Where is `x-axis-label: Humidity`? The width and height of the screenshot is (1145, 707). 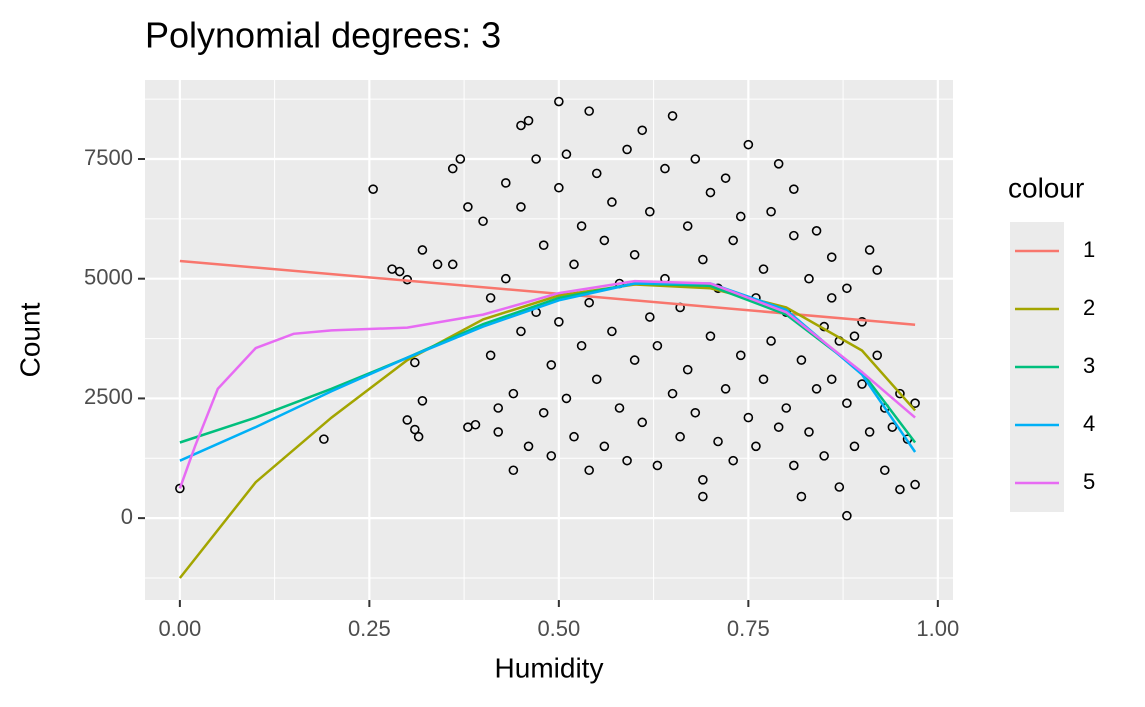
x-axis-label: Humidity is located at coordinates (549, 667).